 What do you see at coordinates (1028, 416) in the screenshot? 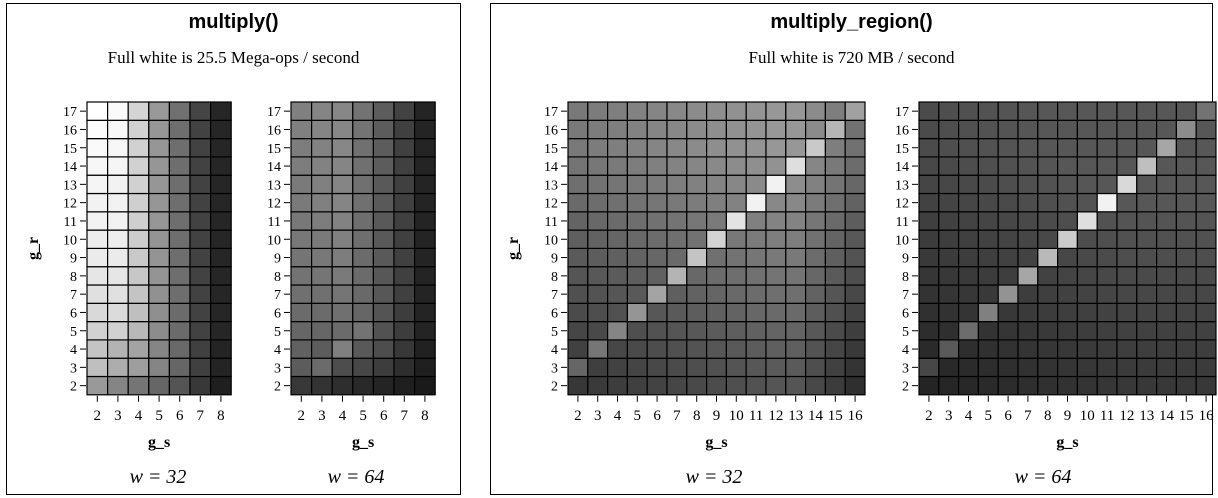
I see `x-tick-label: 7` at bounding box center [1028, 416].